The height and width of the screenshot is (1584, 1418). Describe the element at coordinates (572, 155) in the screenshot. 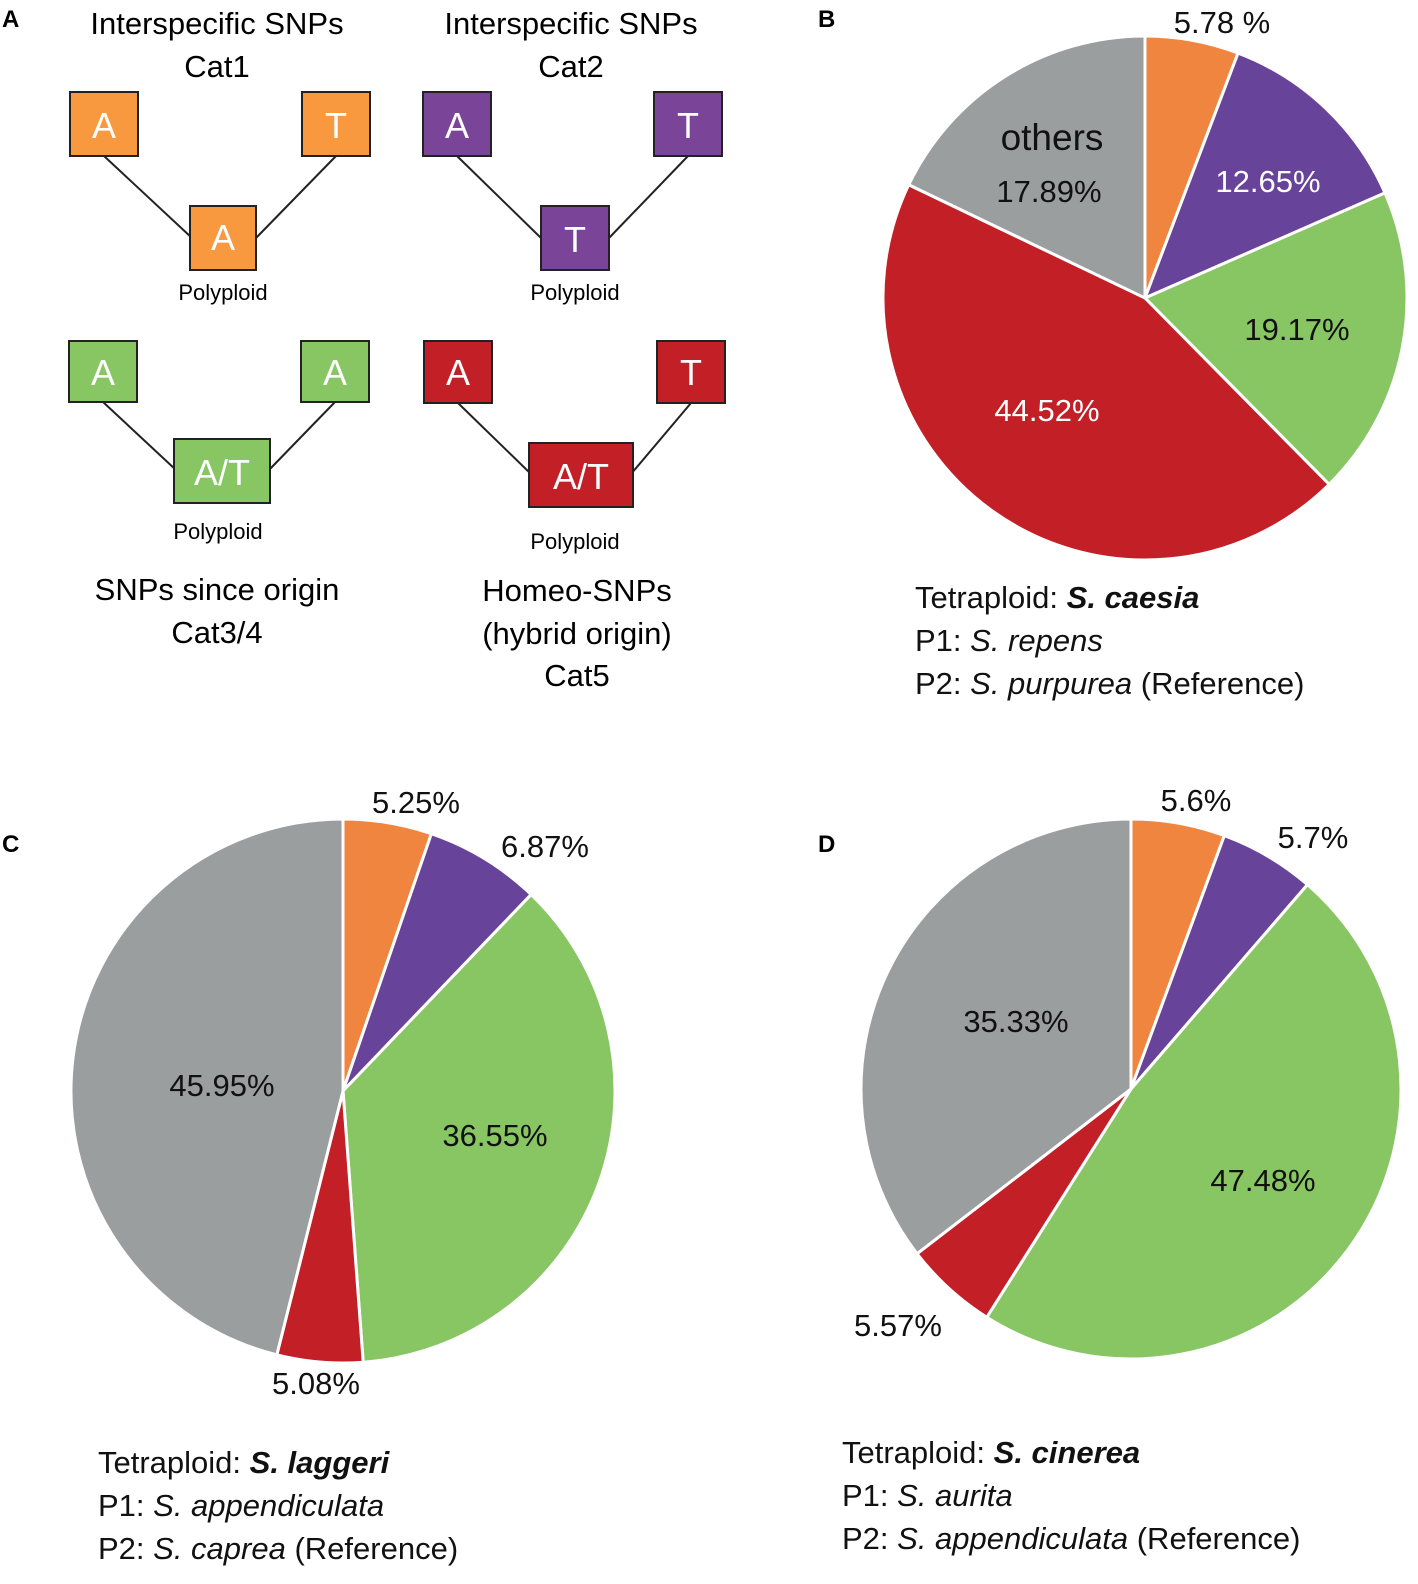

I see `cat2-diagram: Interspecific SNPs Cat2 A T T Polyploid` at that location.